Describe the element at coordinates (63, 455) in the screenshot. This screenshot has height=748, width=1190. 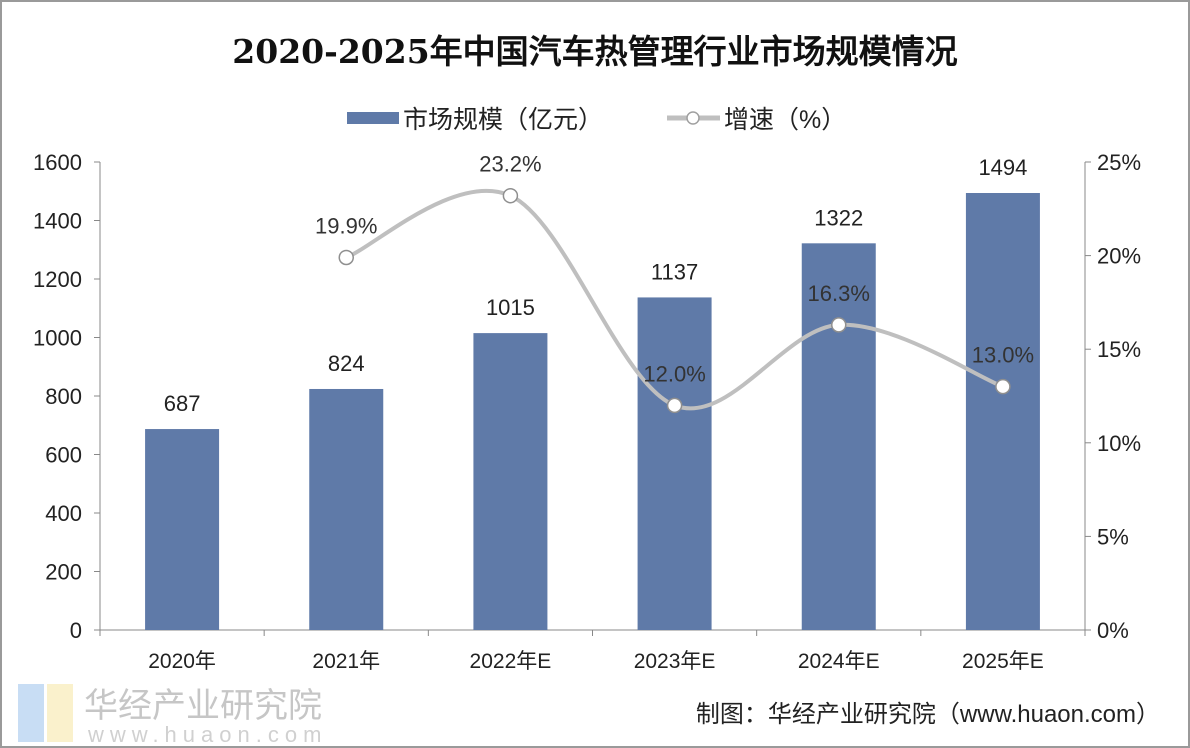
I see `left-tick-label: 600` at that location.